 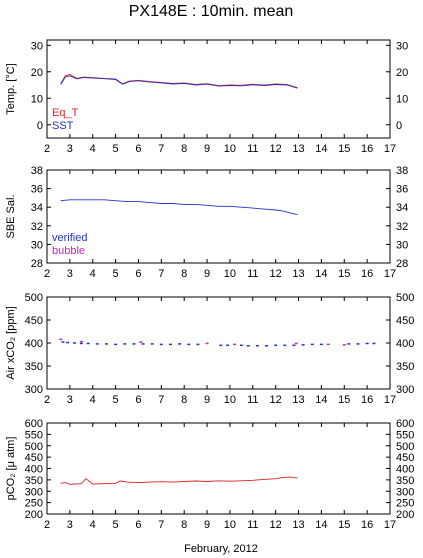 What do you see at coordinates (405, 298) in the screenshot?
I see `y-tick-label: 500` at bounding box center [405, 298].